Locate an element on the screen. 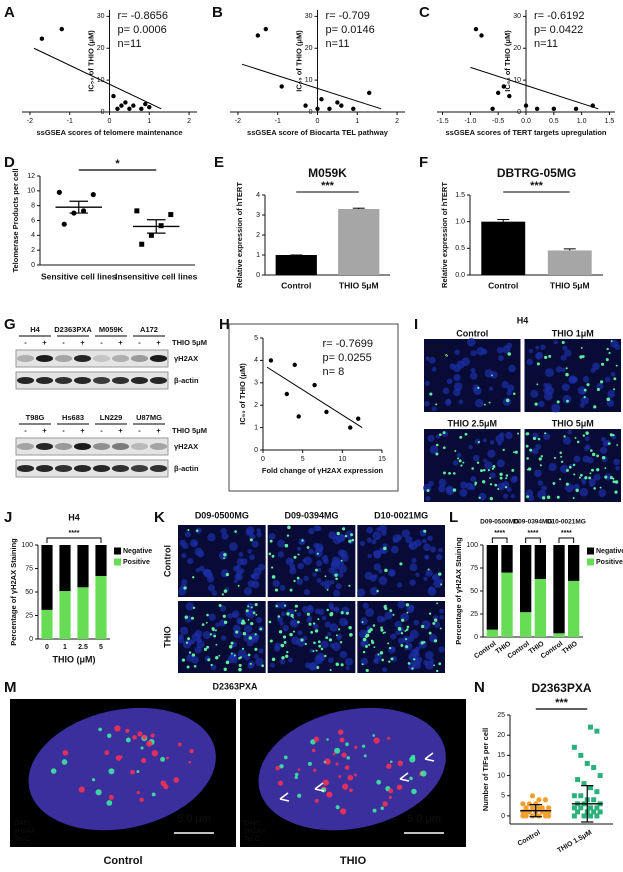  image-label: Control is located at coordinates (122, 861).